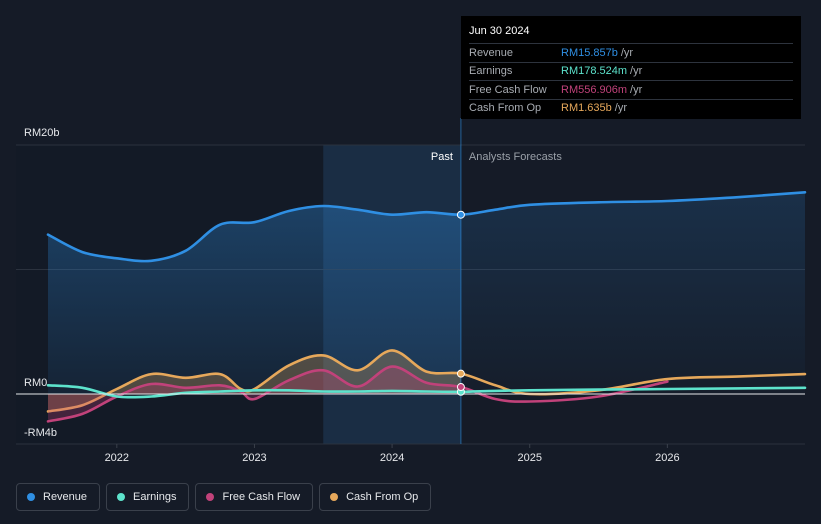 This screenshot has height=524, width=821. I want to click on forecast-label: Analysts Forecasts, so click(515, 157).